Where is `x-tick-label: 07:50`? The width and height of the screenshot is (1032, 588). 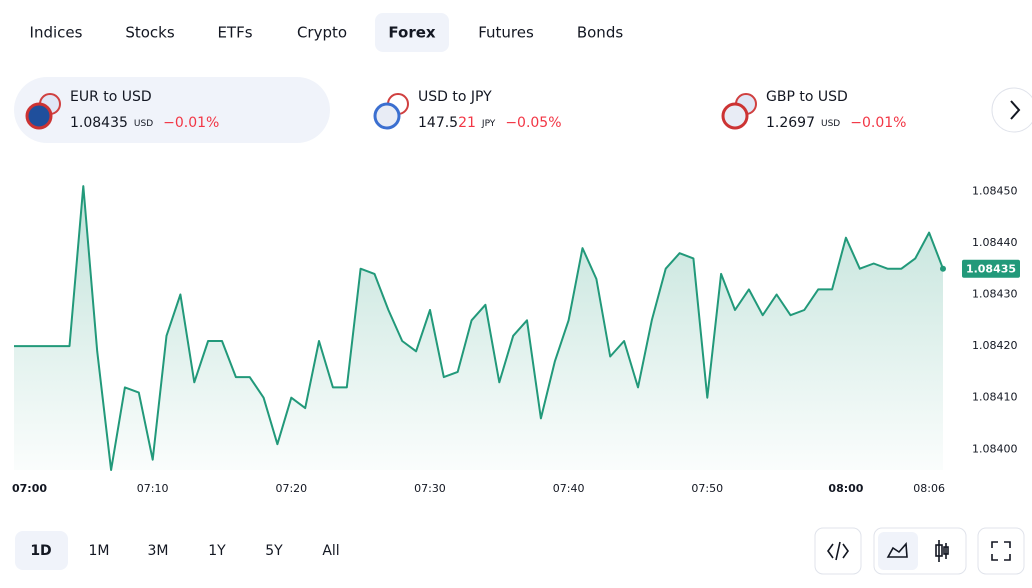
x-tick-label: 07:50 is located at coordinates (707, 488).